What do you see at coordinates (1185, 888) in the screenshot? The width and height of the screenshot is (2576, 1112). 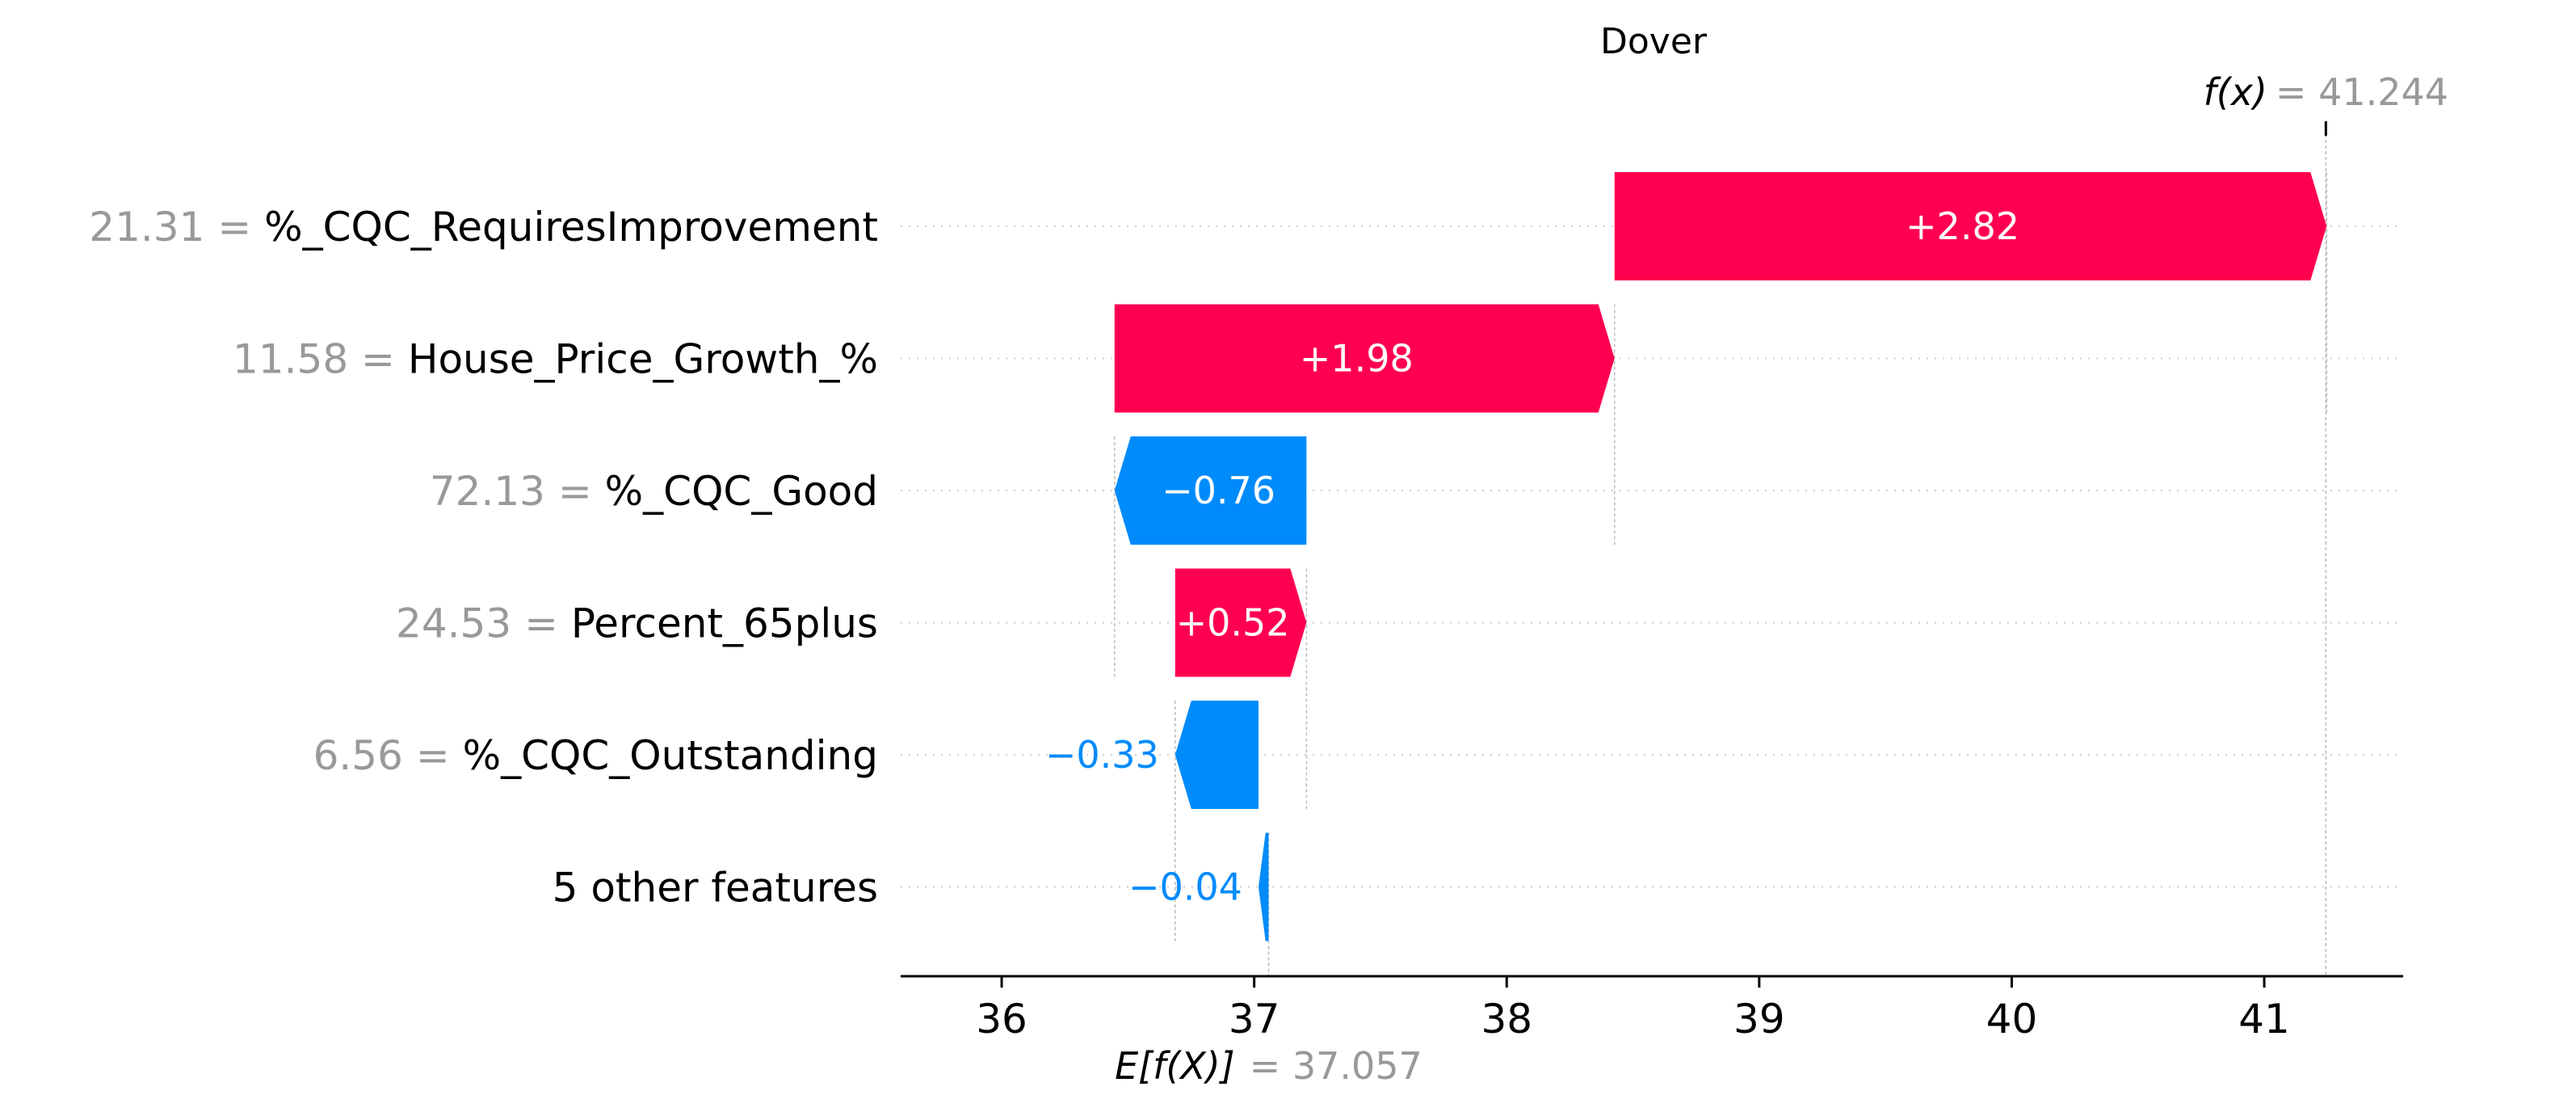 I see `bar-value-label: −0.04` at bounding box center [1185, 888].